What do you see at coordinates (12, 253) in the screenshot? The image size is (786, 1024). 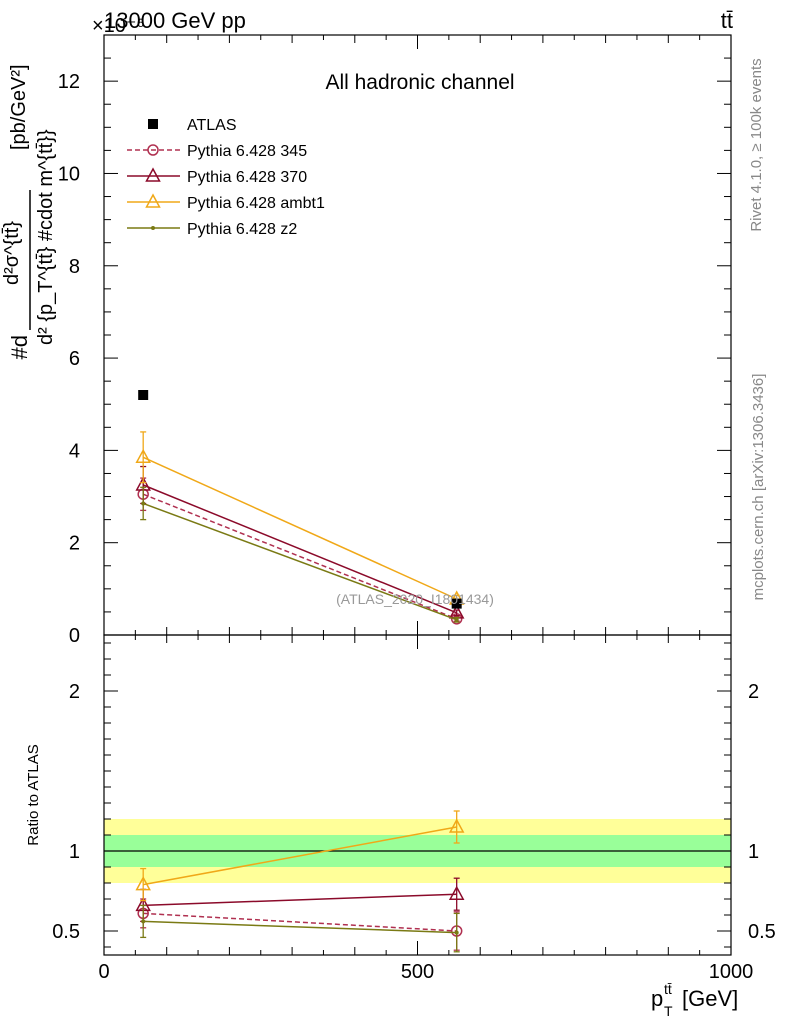 I see `y-axis-numerator: d²σ^{tt̄}` at bounding box center [12, 253].